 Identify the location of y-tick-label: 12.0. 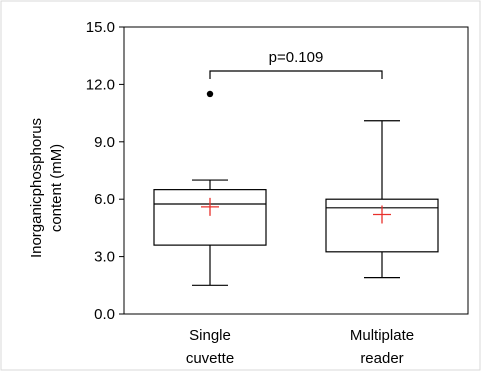
(100, 84).